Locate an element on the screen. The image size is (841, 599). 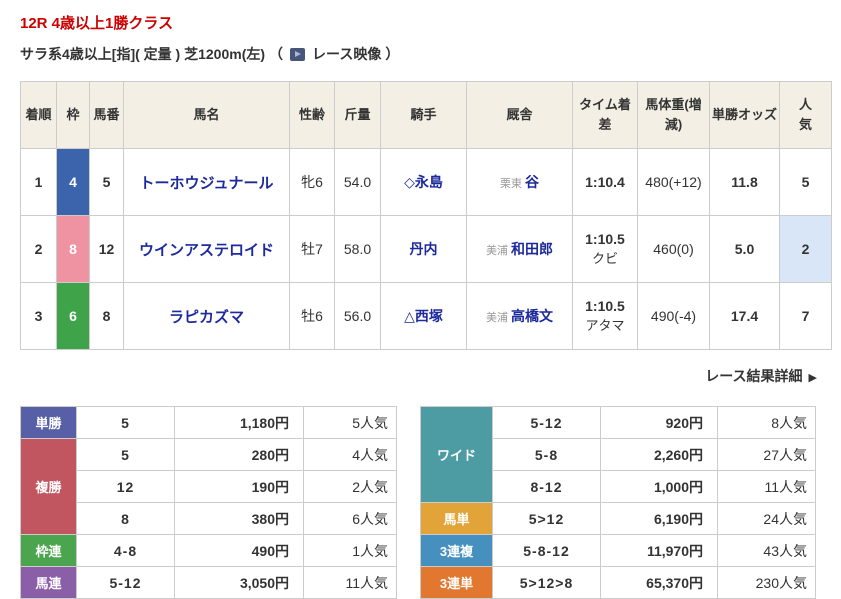
wide-payout: 1,000円 is located at coordinates (659, 486).